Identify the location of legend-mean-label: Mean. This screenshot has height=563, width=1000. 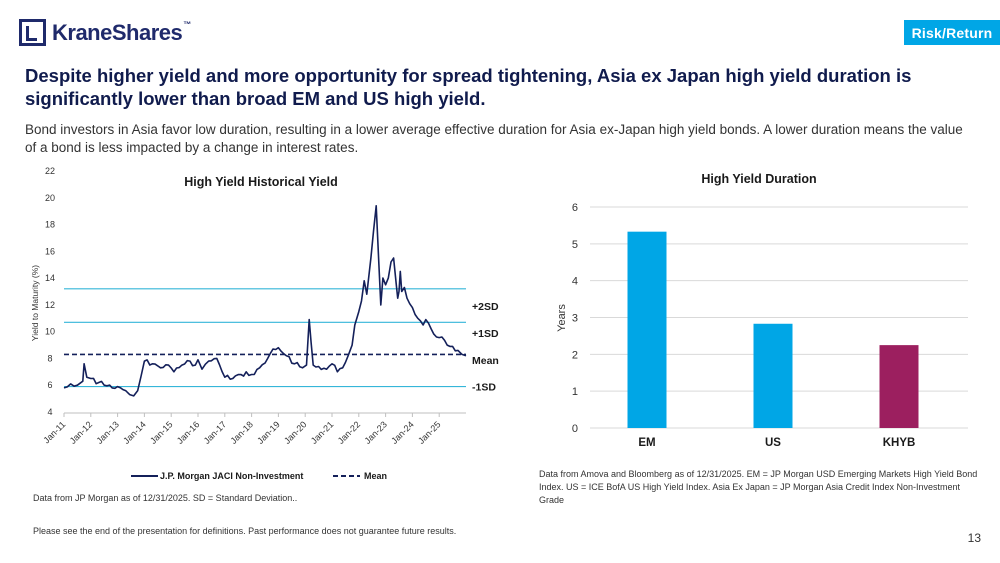
(375, 476).